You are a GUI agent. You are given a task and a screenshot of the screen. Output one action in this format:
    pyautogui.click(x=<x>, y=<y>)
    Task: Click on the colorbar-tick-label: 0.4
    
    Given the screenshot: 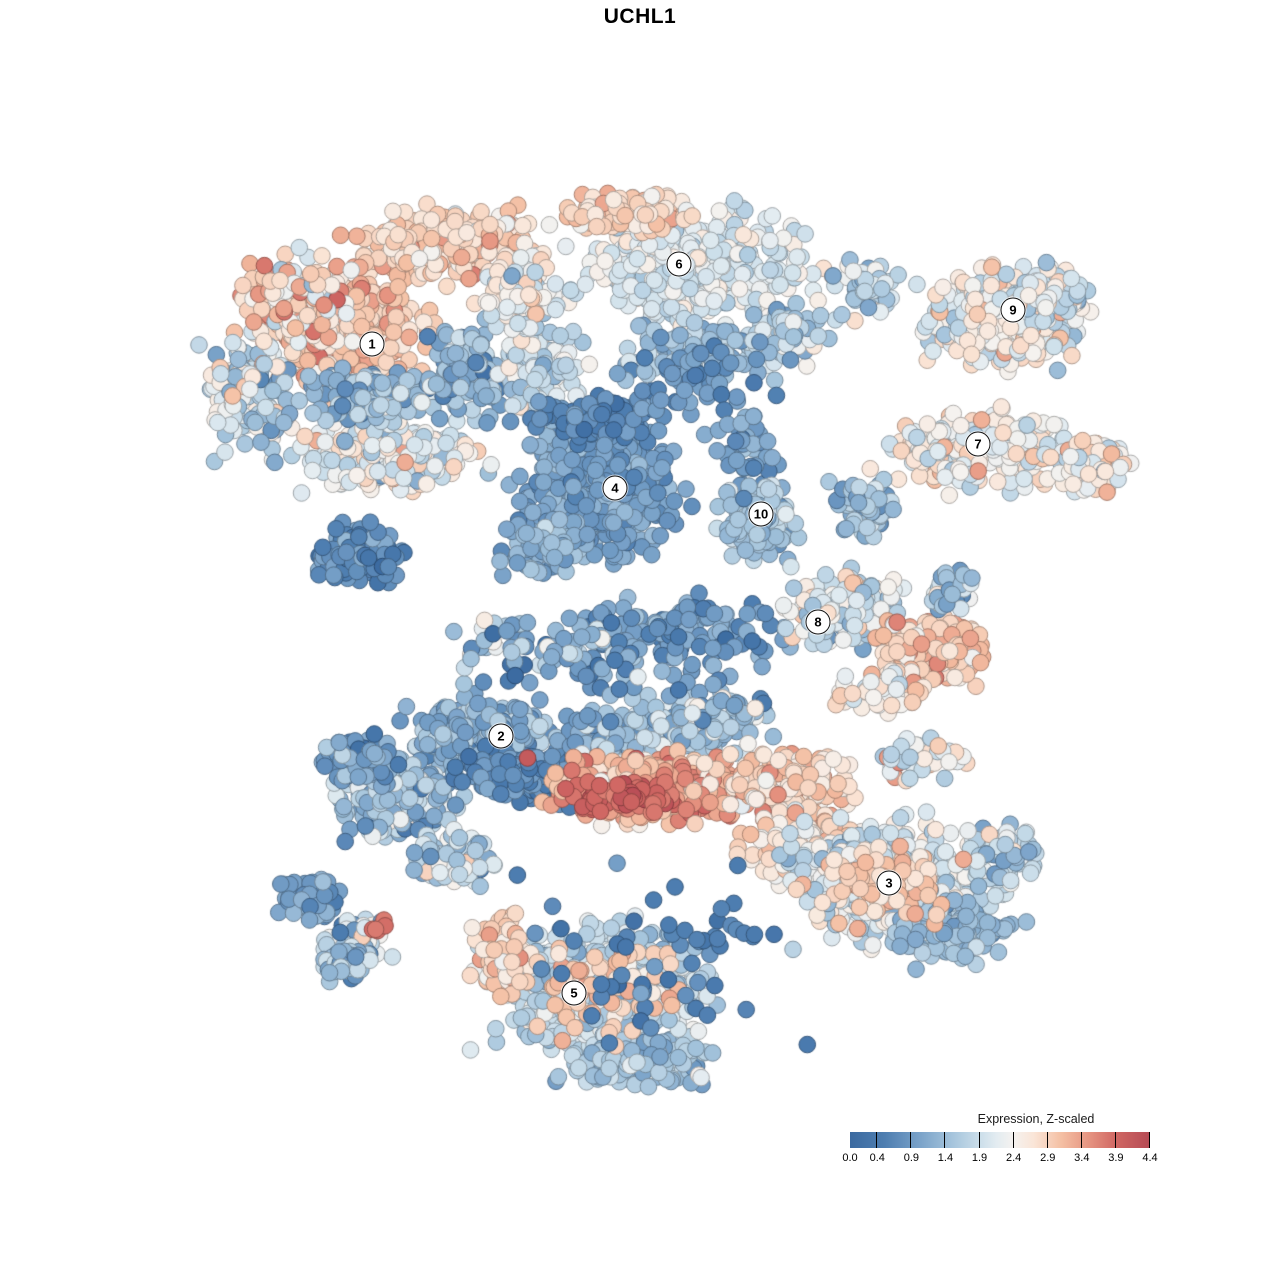 What is the action you would take?
    pyautogui.click(x=877, y=1158)
    